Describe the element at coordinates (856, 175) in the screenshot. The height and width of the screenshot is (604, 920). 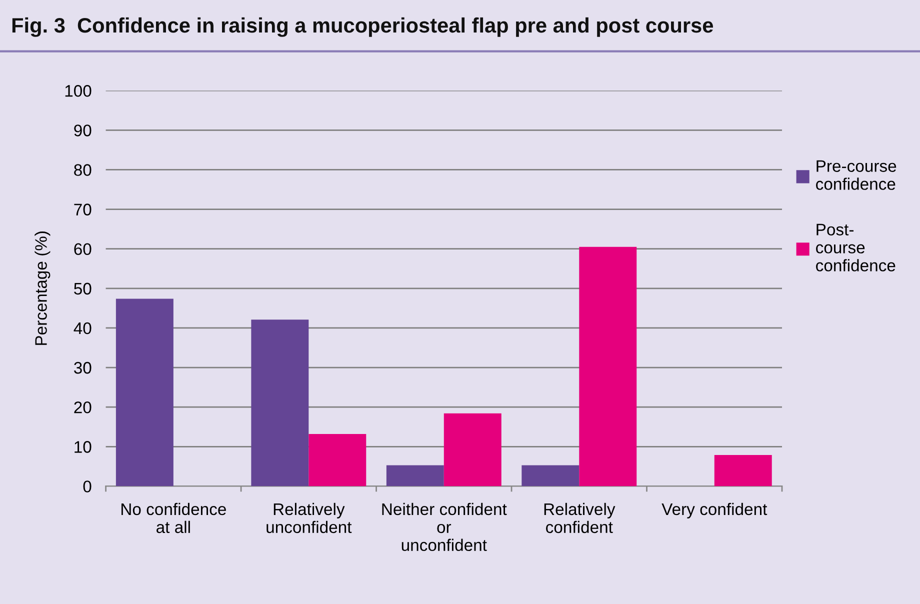
I see `legend-label: Pre-course confidence` at that location.